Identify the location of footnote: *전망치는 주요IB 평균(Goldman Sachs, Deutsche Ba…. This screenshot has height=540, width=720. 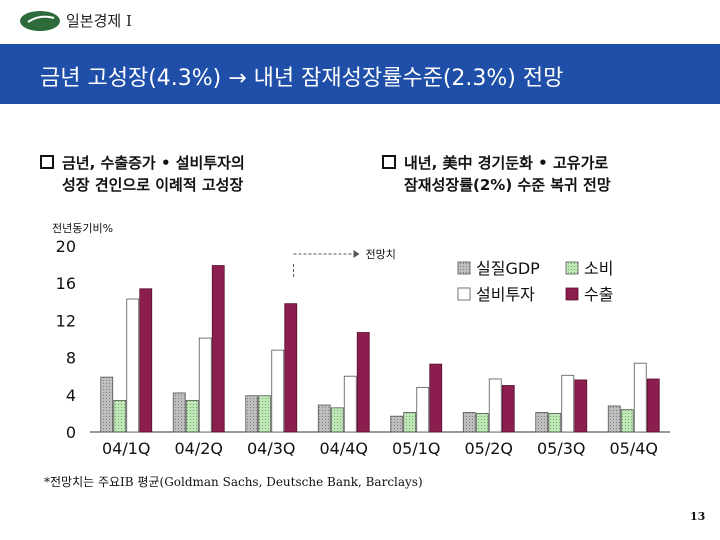
(233, 482).